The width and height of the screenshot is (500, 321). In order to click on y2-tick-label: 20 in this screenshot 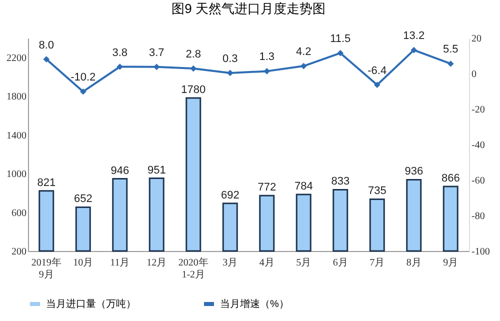, I will do `click(477, 39)`.